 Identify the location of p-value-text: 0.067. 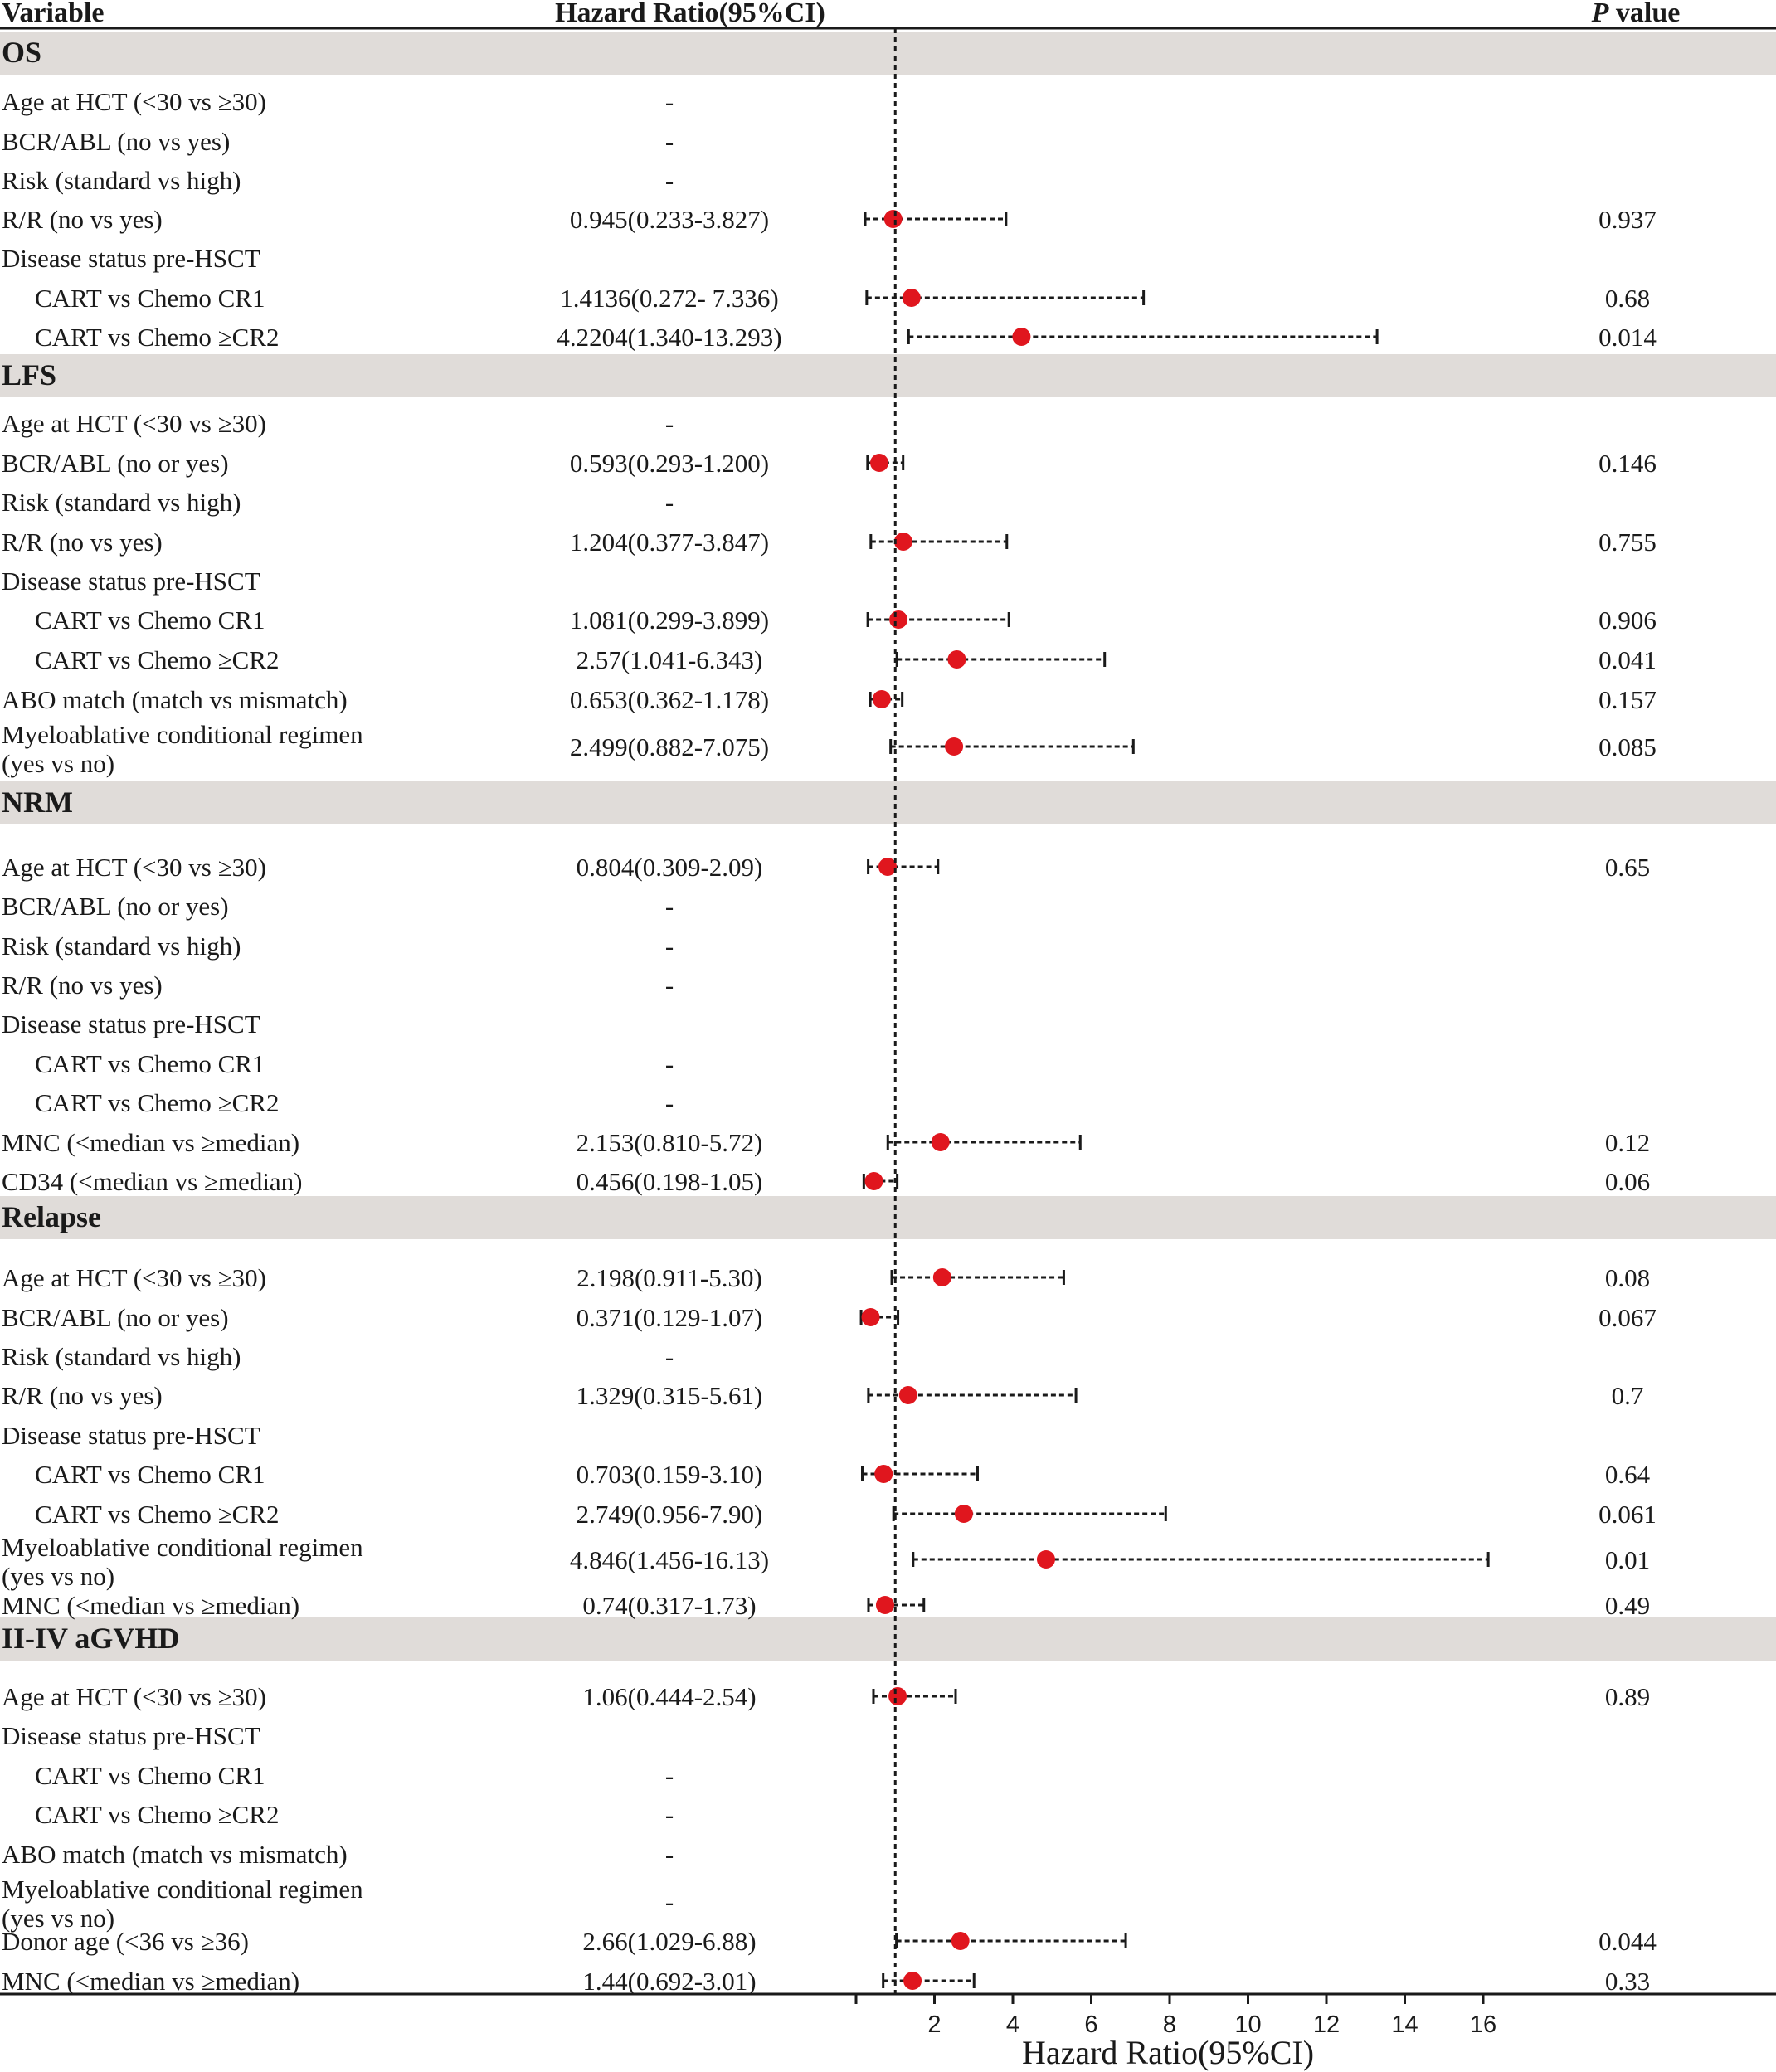
(1627, 1317).